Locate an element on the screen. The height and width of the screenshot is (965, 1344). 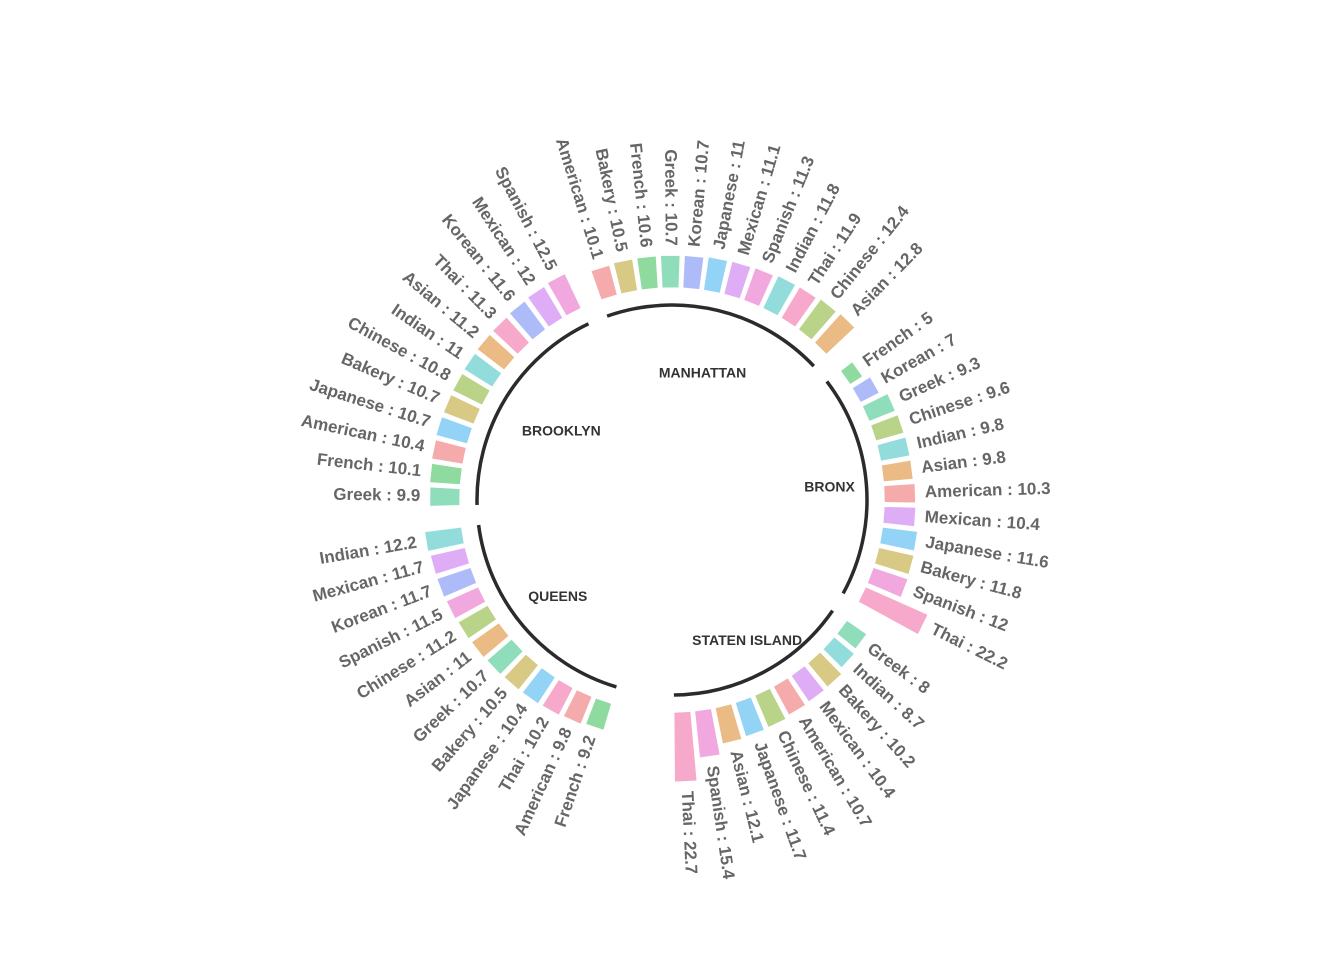
group-label: MANHATTAN is located at coordinates (702, 372).